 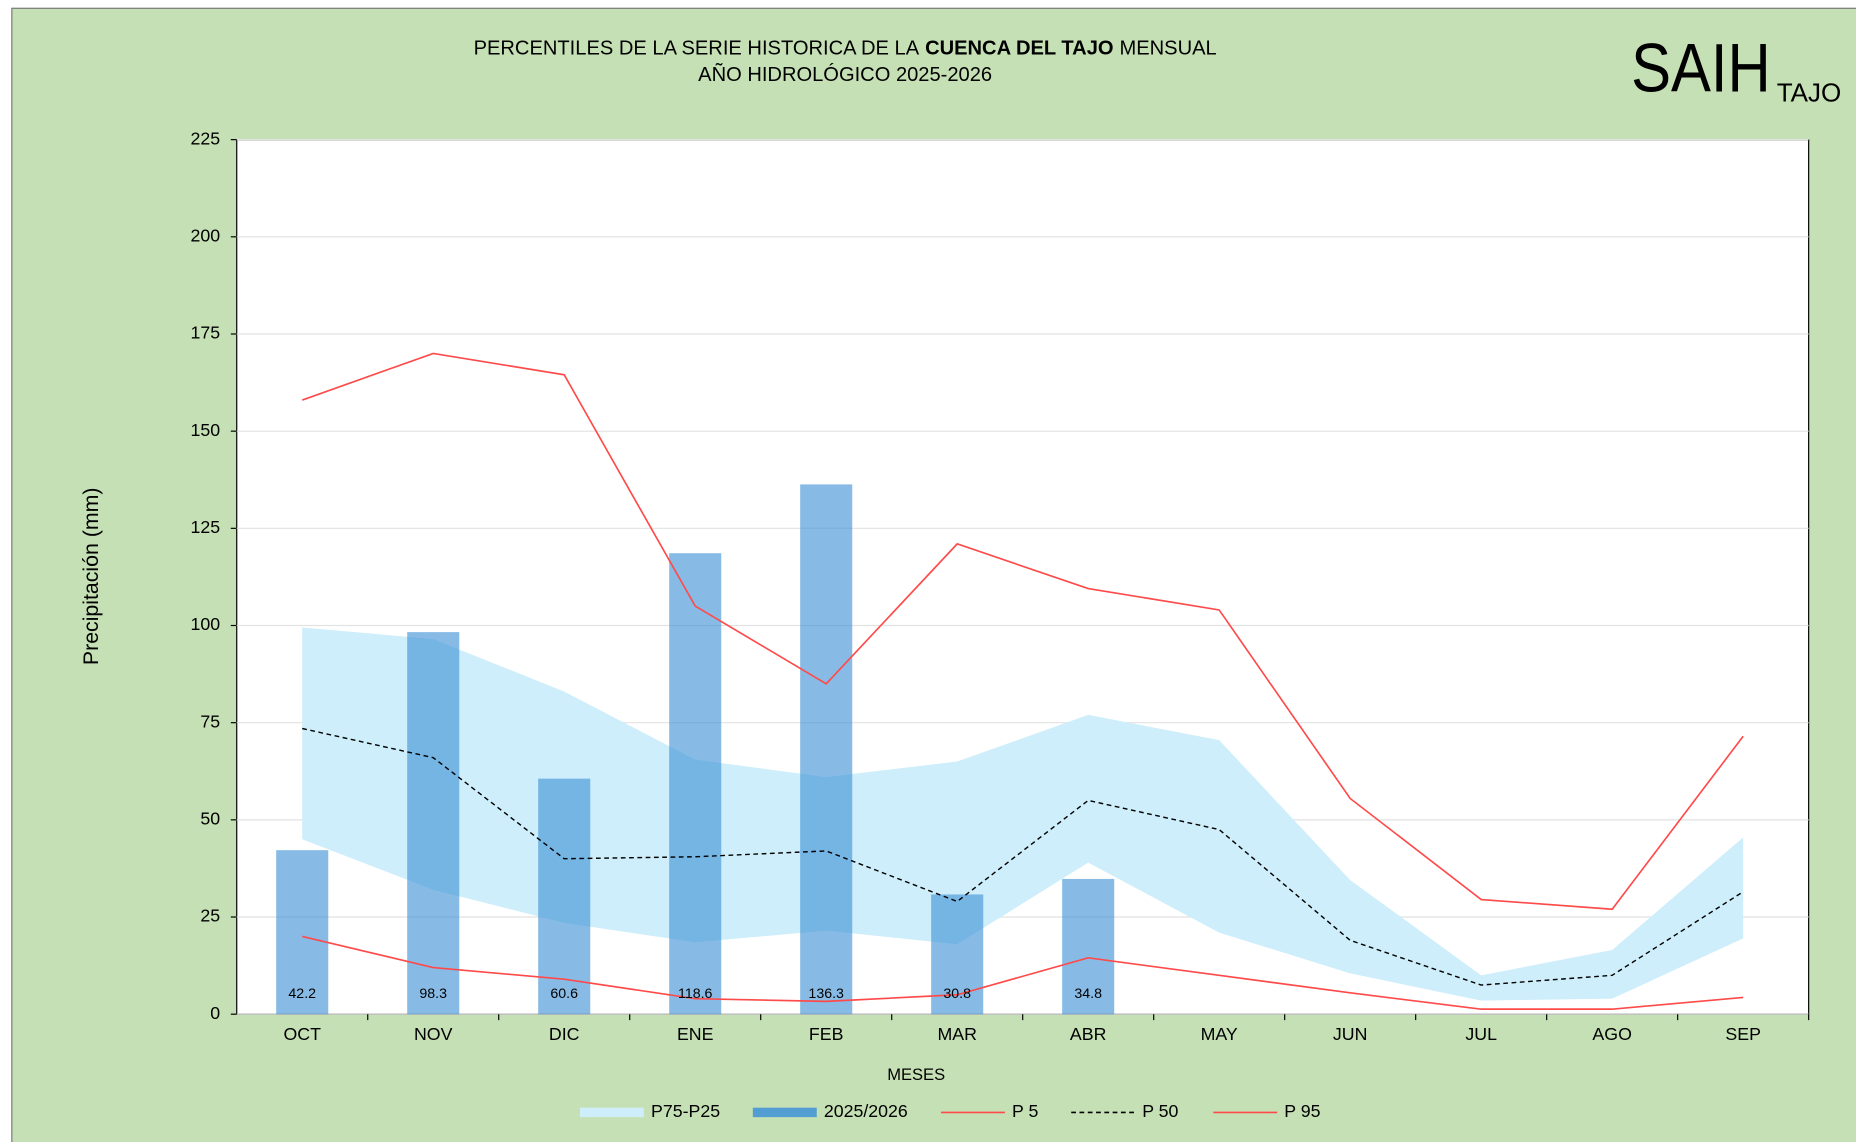 I want to click on y-tick-label: 125, so click(x=206, y=527).